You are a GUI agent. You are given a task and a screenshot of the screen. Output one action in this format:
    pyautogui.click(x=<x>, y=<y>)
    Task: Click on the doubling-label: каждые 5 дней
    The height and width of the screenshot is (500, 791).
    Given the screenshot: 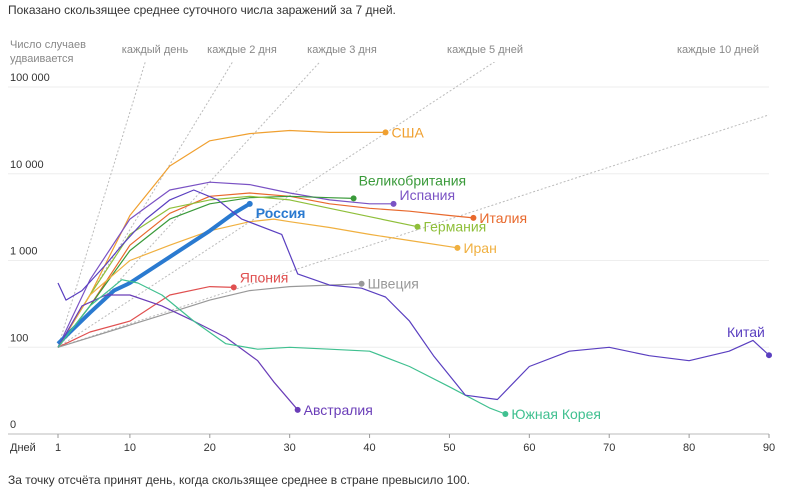 What is the action you would take?
    pyautogui.click(x=485, y=50)
    